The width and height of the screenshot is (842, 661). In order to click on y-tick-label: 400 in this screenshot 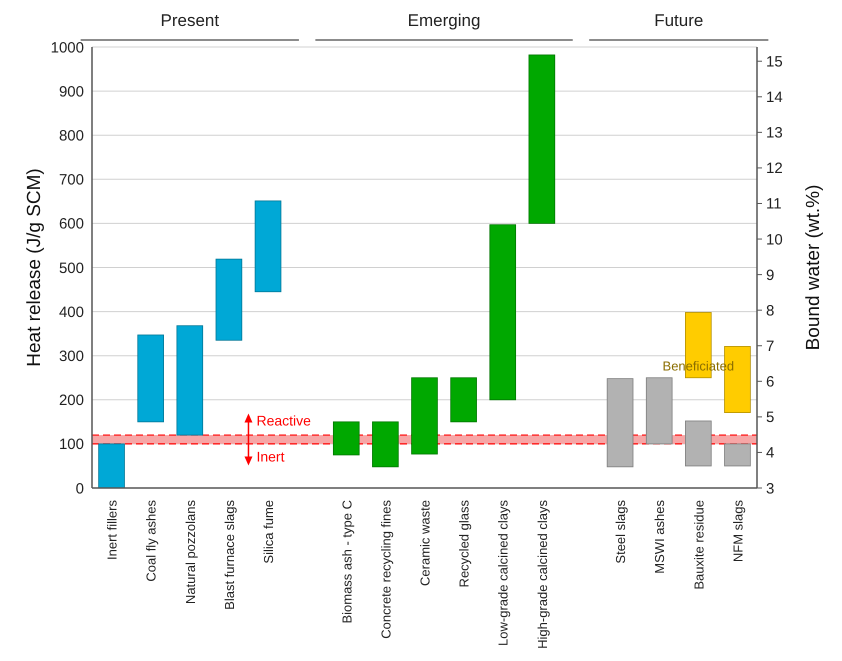, I will do `click(71, 312)`.